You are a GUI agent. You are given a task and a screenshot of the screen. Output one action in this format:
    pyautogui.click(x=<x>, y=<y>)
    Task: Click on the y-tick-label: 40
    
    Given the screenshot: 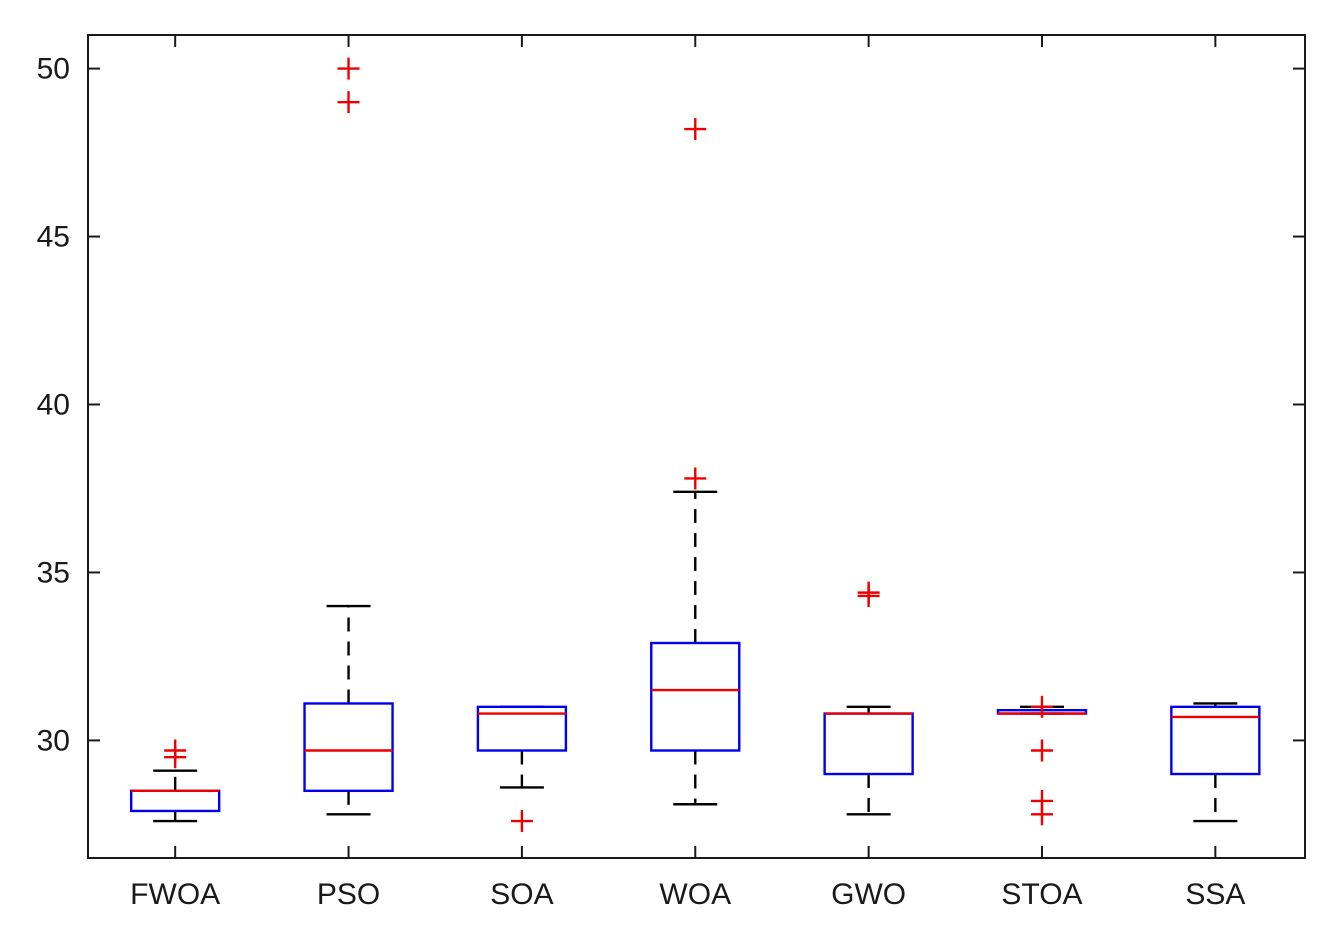 What is the action you would take?
    pyautogui.click(x=53, y=405)
    